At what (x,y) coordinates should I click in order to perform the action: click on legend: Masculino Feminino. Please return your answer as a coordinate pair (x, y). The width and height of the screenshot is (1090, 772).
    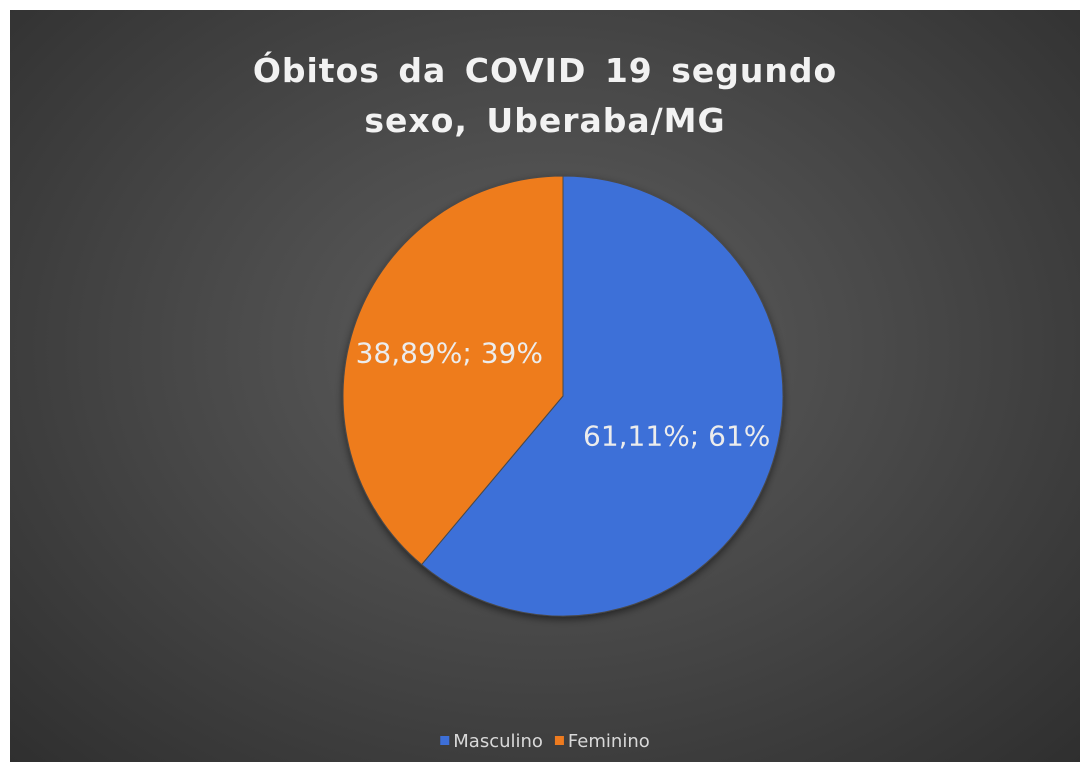
    Looking at the image, I should click on (545, 741).